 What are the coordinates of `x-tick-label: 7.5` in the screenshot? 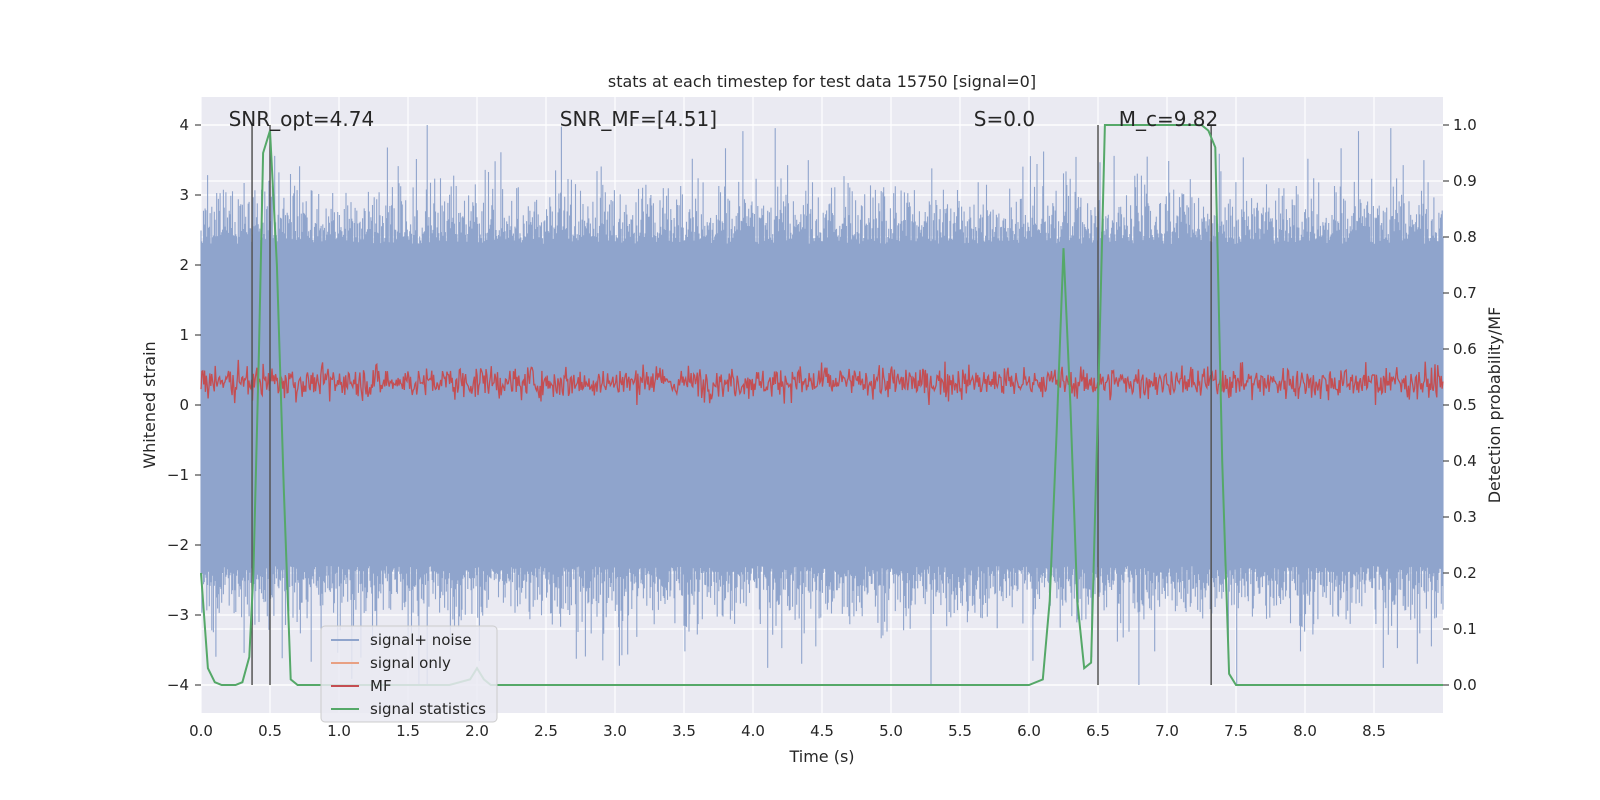 It's located at (1236, 731).